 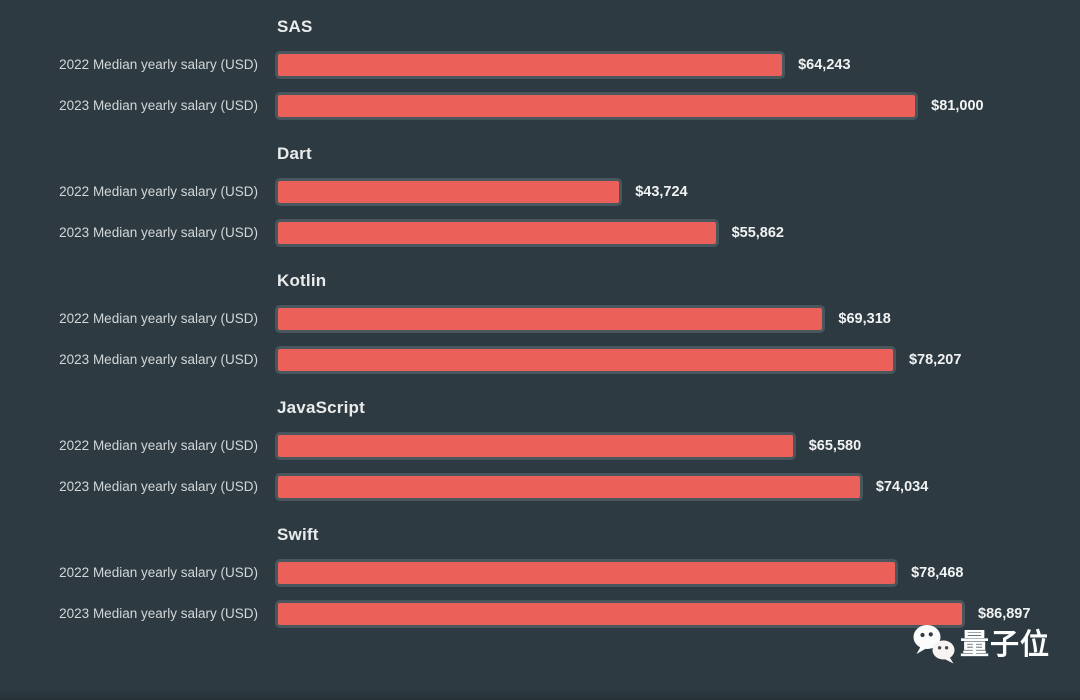 What do you see at coordinates (1004, 613) in the screenshot?
I see `bar-value-label: $86,897` at bounding box center [1004, 613].